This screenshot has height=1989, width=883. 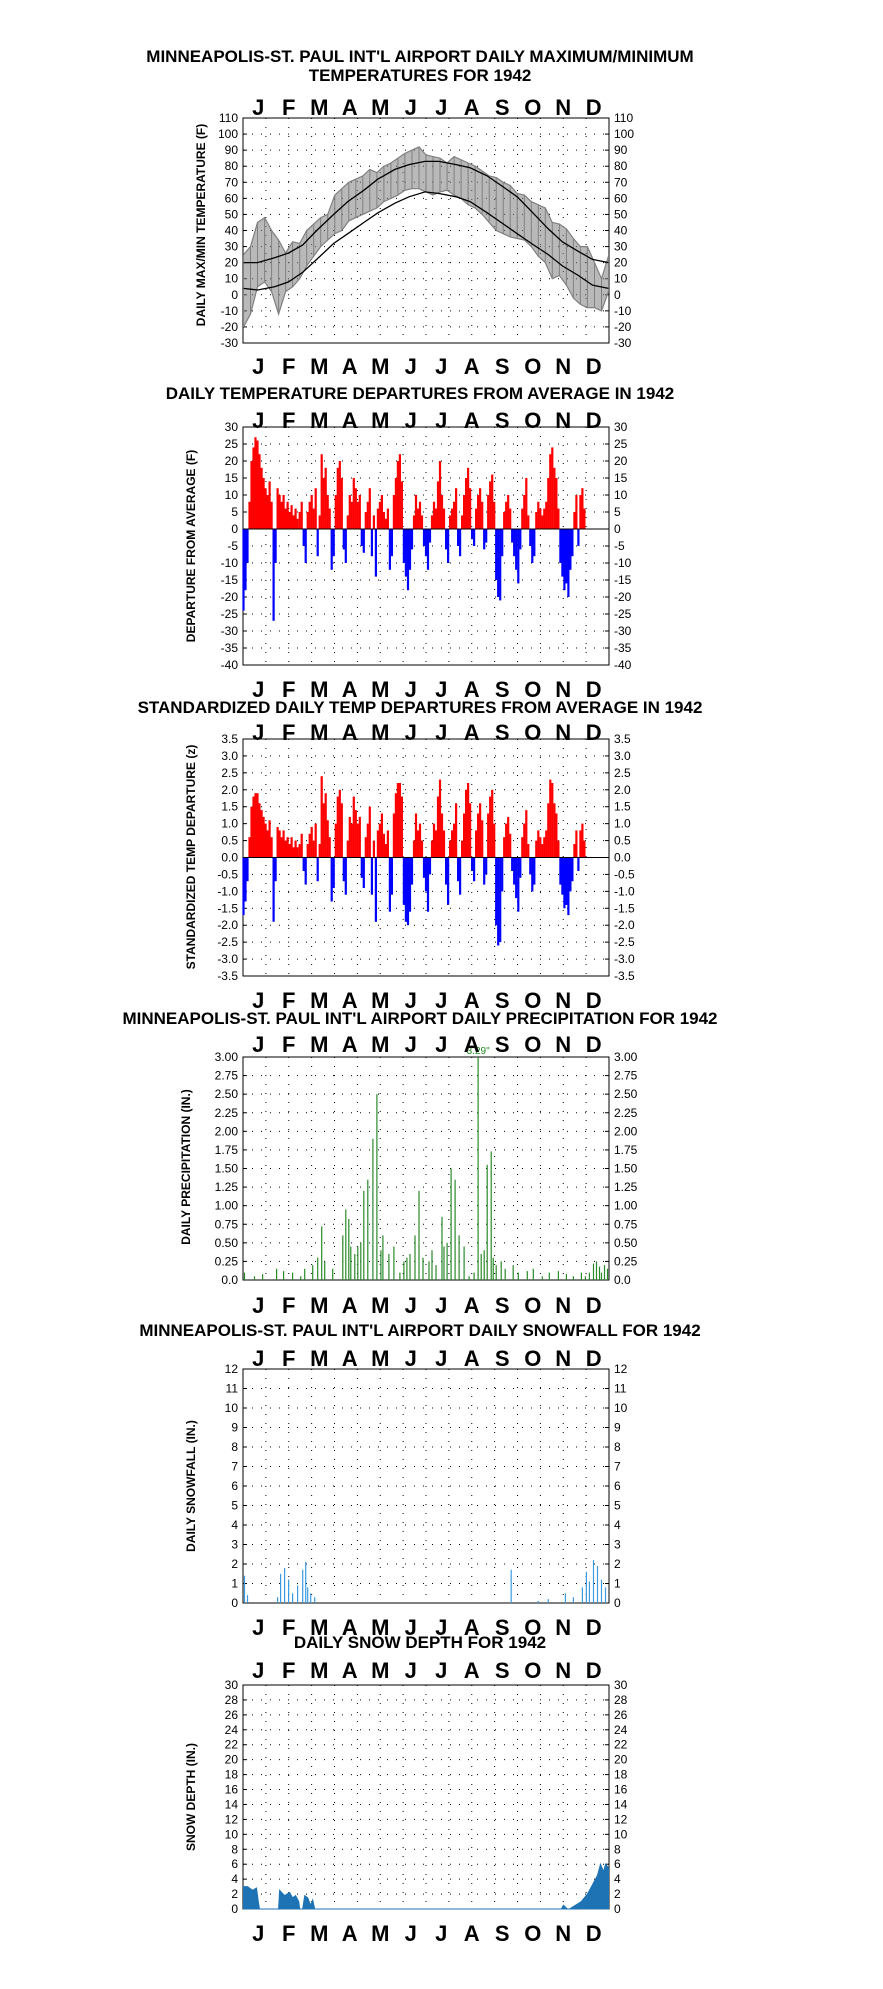 What do you see at coordinates (227, 976) in the screenshot?
I see `y-tick-label-left: -3.5` at bounding box center [227, 976].